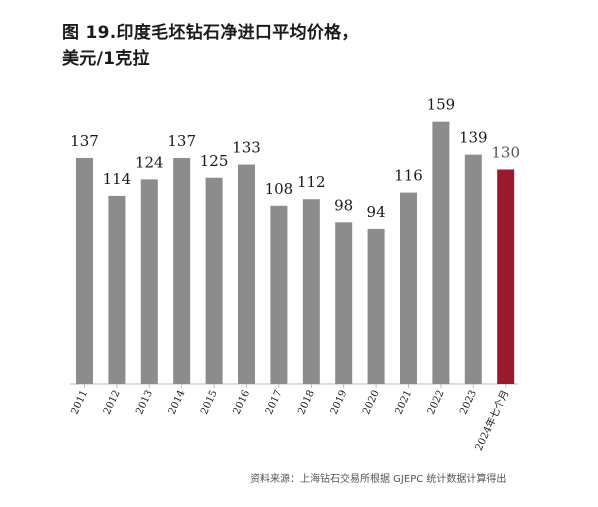  What do you see at coordinates (403, 403) in the screenshot?
I see `x-tick-label: 2021` at bounding box center [403, 403].